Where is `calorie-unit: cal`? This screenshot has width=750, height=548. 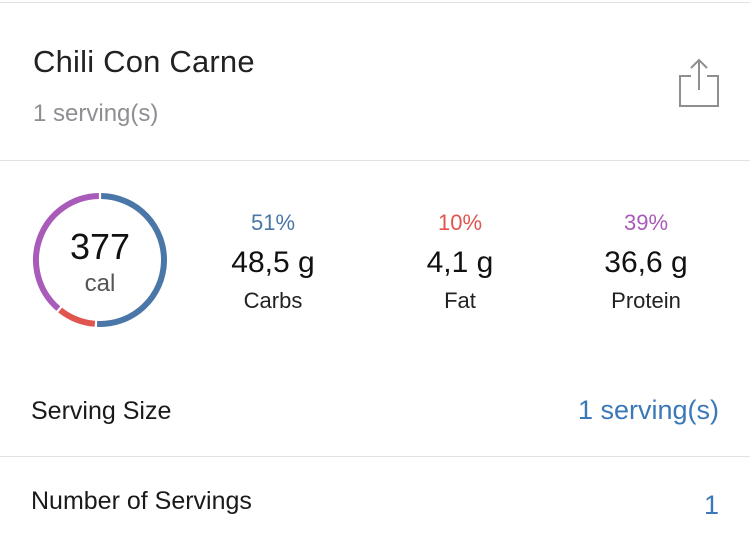
calorie-unit: cal is located at coordinates (100, 283).